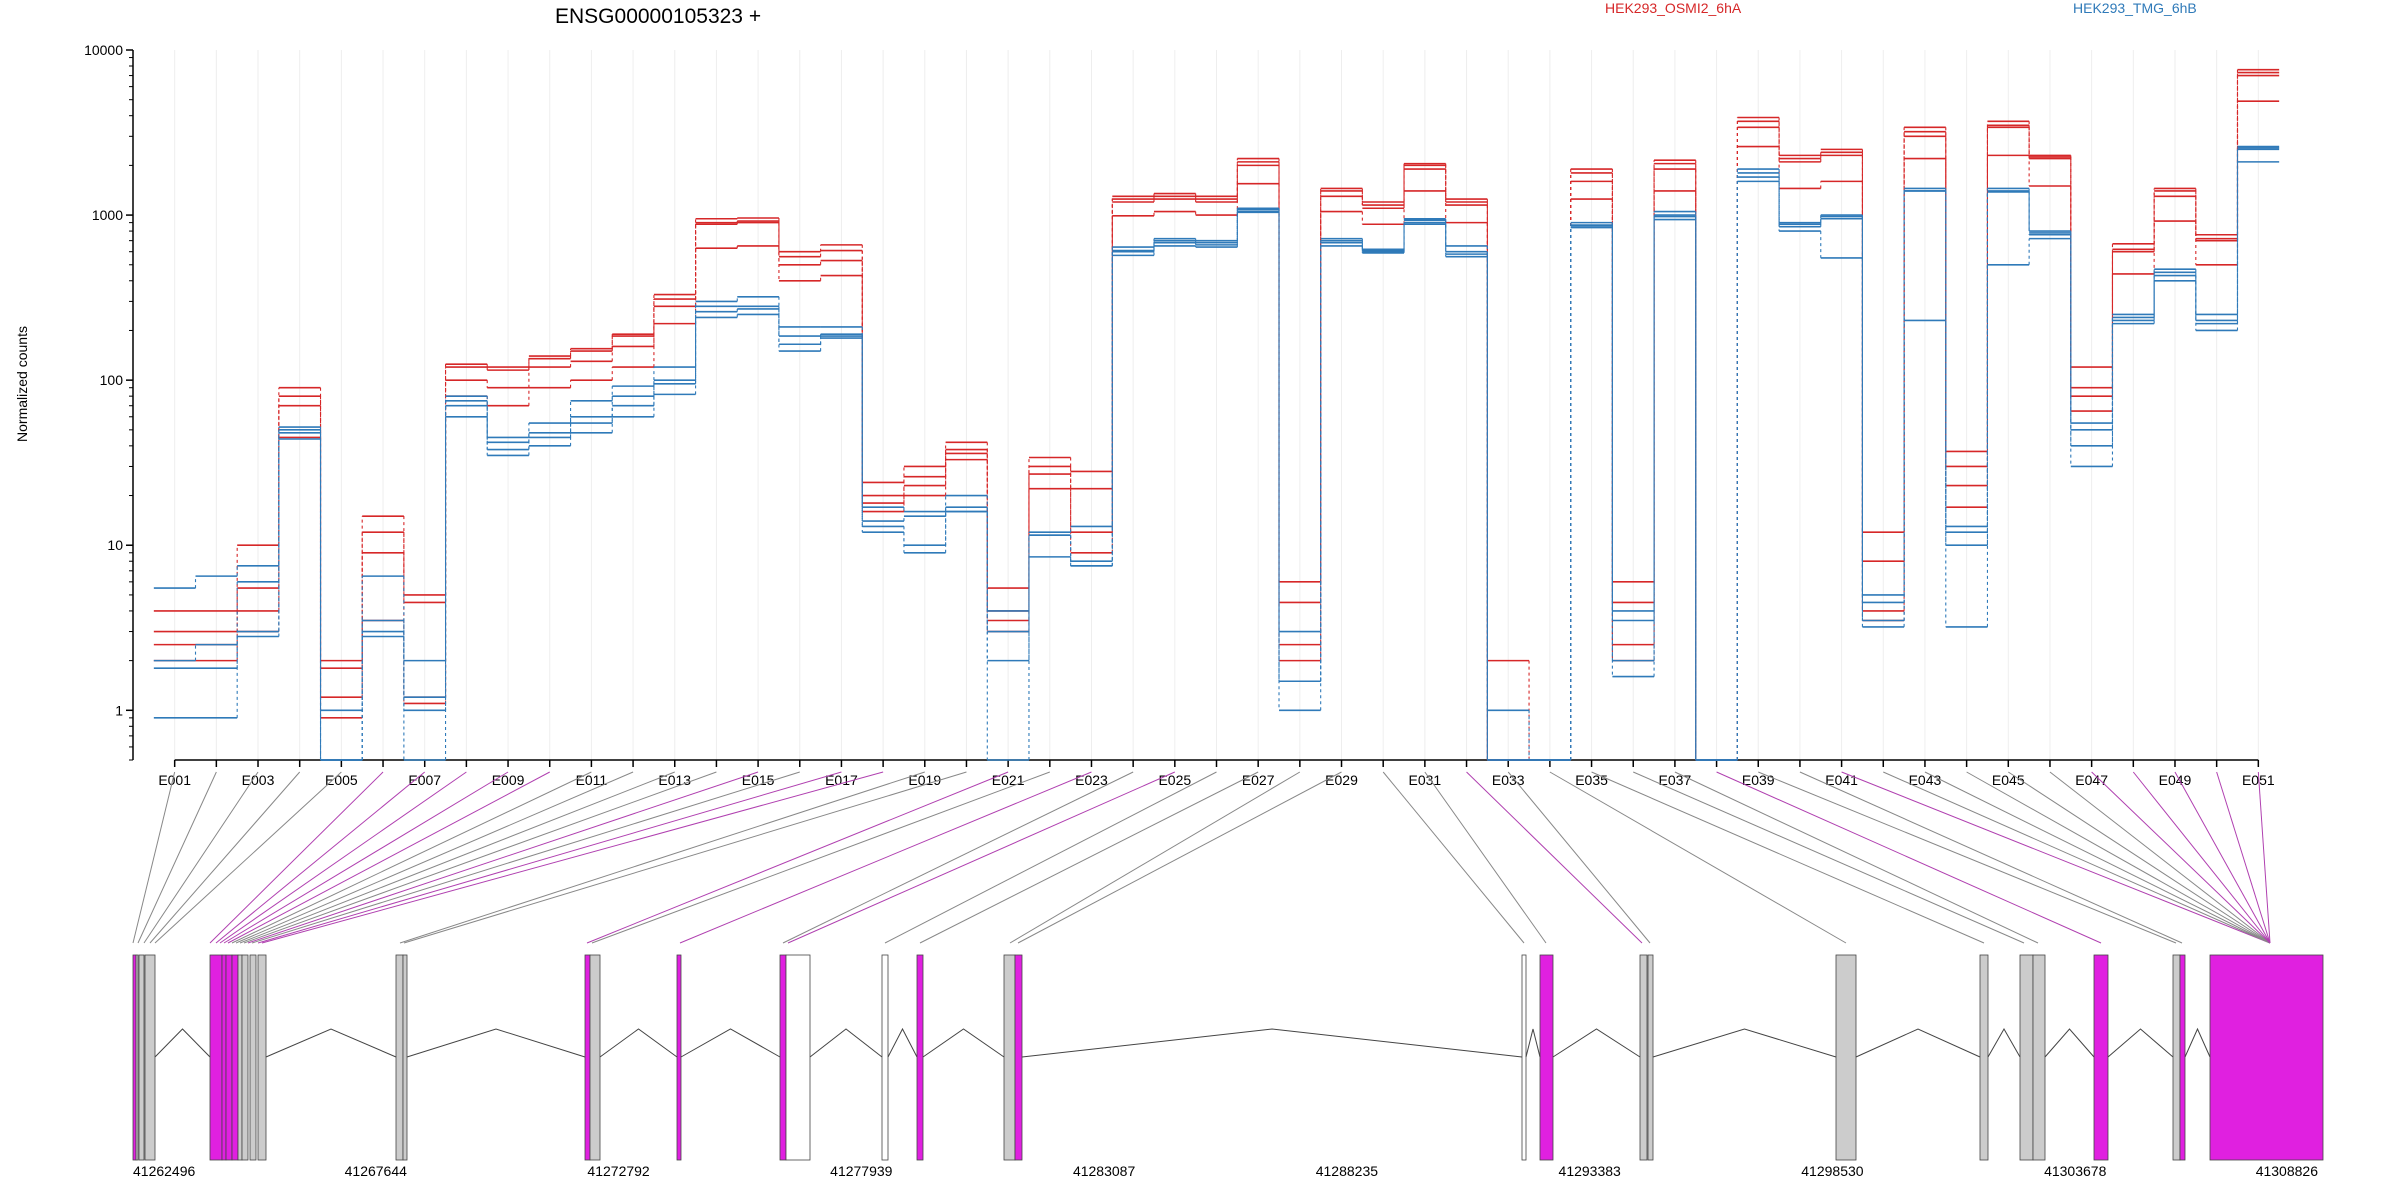 The height and width of the screenshot is (1200, 2400). Describe the element at coordinates (2135, 8) in the screenshot. I see `legend-item-tmg: HEK293_TMG_6hB` at that location.